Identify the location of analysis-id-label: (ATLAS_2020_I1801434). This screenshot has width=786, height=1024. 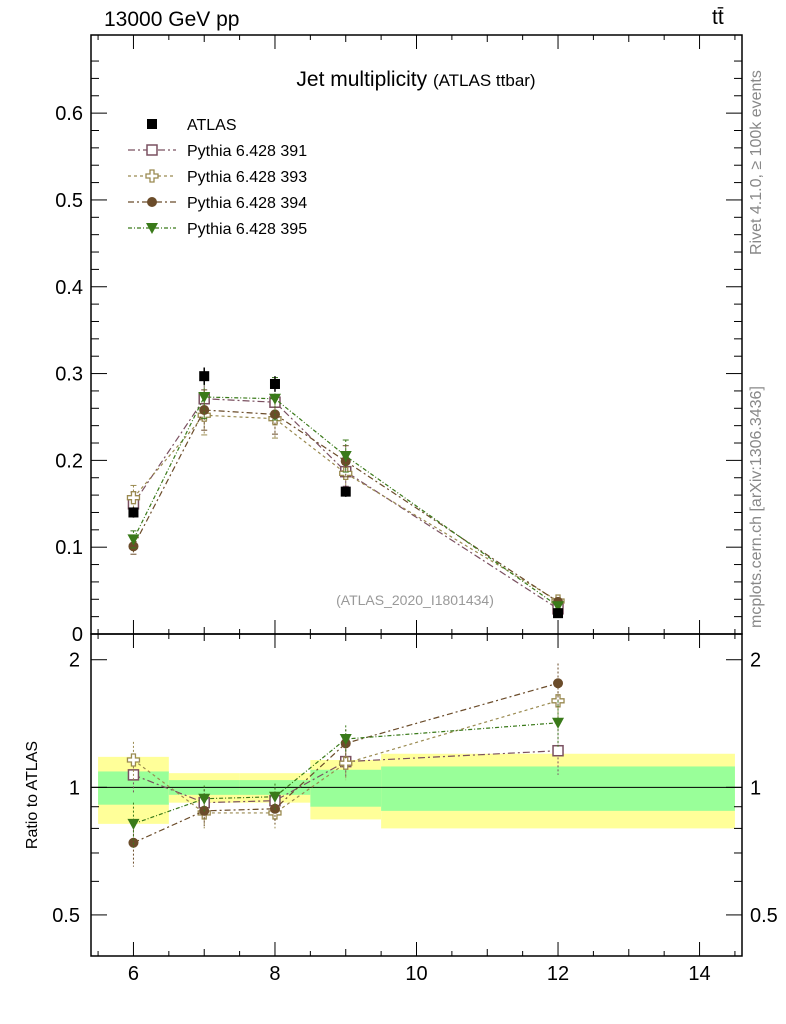
(415, 600).